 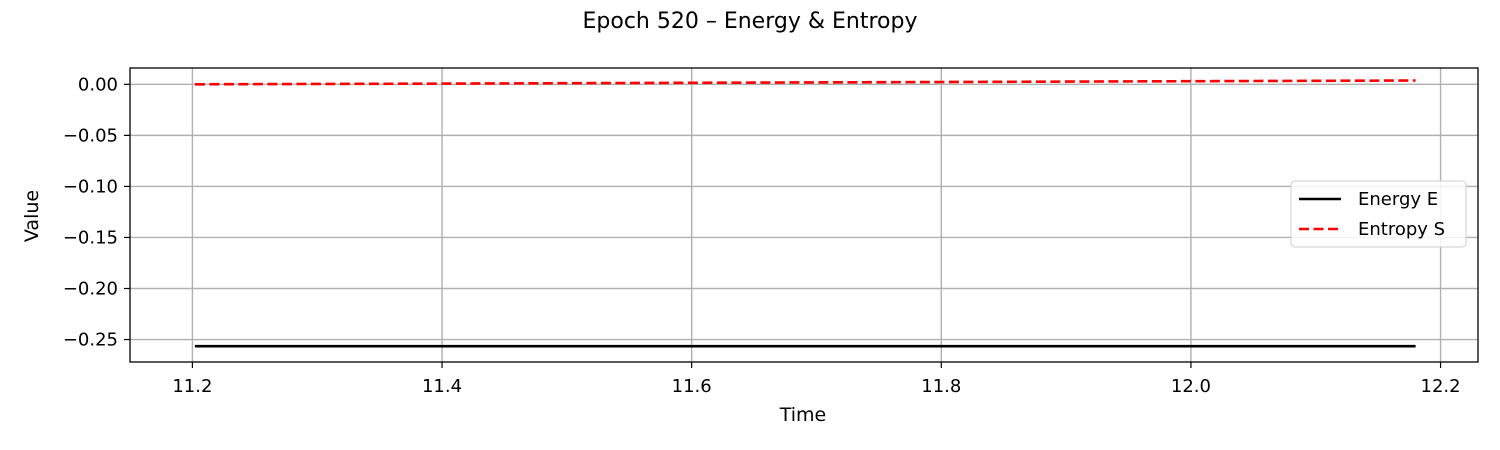 What do you see at coordinates (803, 415) in the screenshot?
I see `x-axis-label: Time` at bounding box center [803, 415].